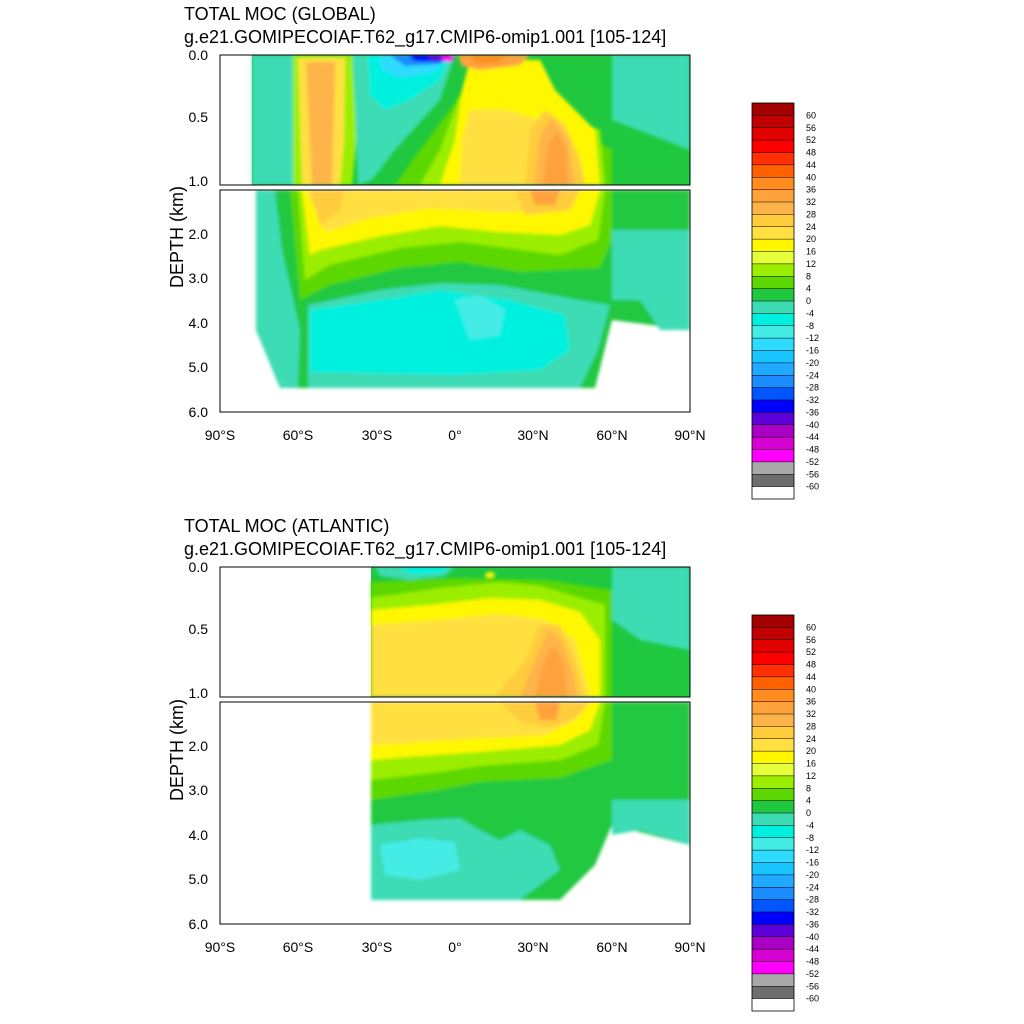  Describe the element at coordinates (199, 323) in the screenshot. I see `y-tick-label: 4.0` at that location.